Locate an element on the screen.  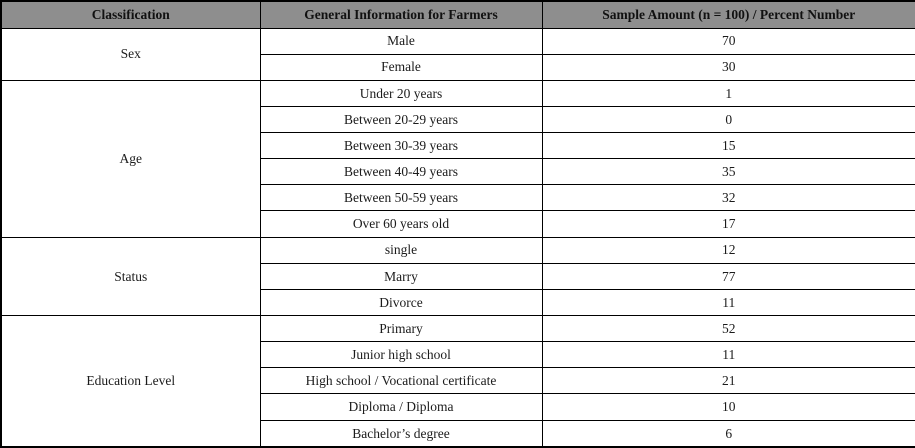
category-label-cell: Female is located at coordinates (401, 67).